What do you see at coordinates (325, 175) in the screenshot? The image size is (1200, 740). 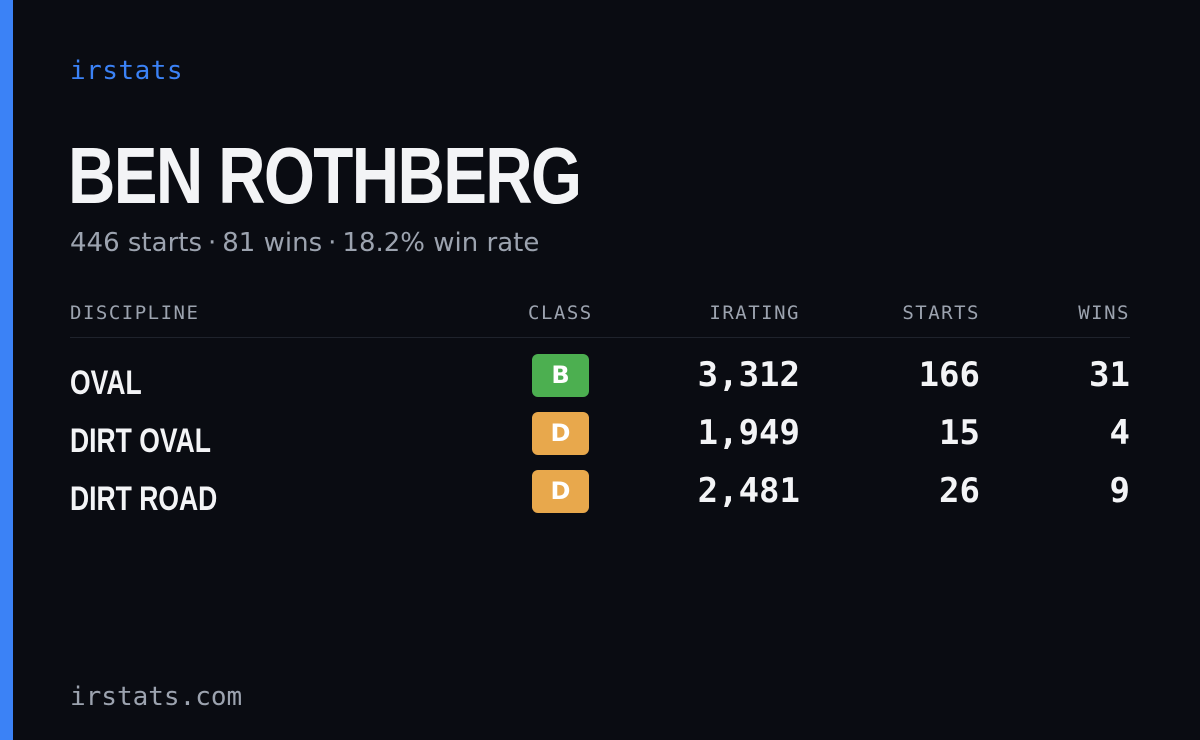 I see `driver-name: BEN ROTHBERG` at bounding box center [325, 175].